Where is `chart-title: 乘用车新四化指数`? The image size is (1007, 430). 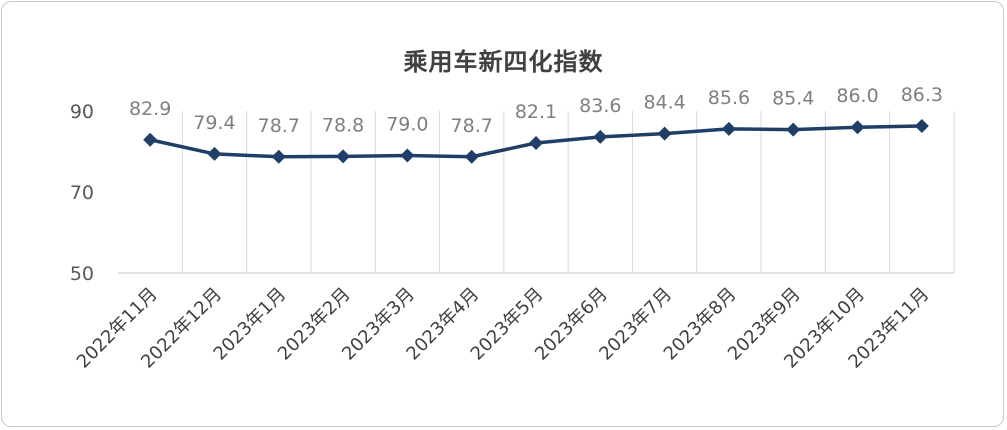 chart-title: 乘用车新四化指数 is located at coordinates (503, 62).